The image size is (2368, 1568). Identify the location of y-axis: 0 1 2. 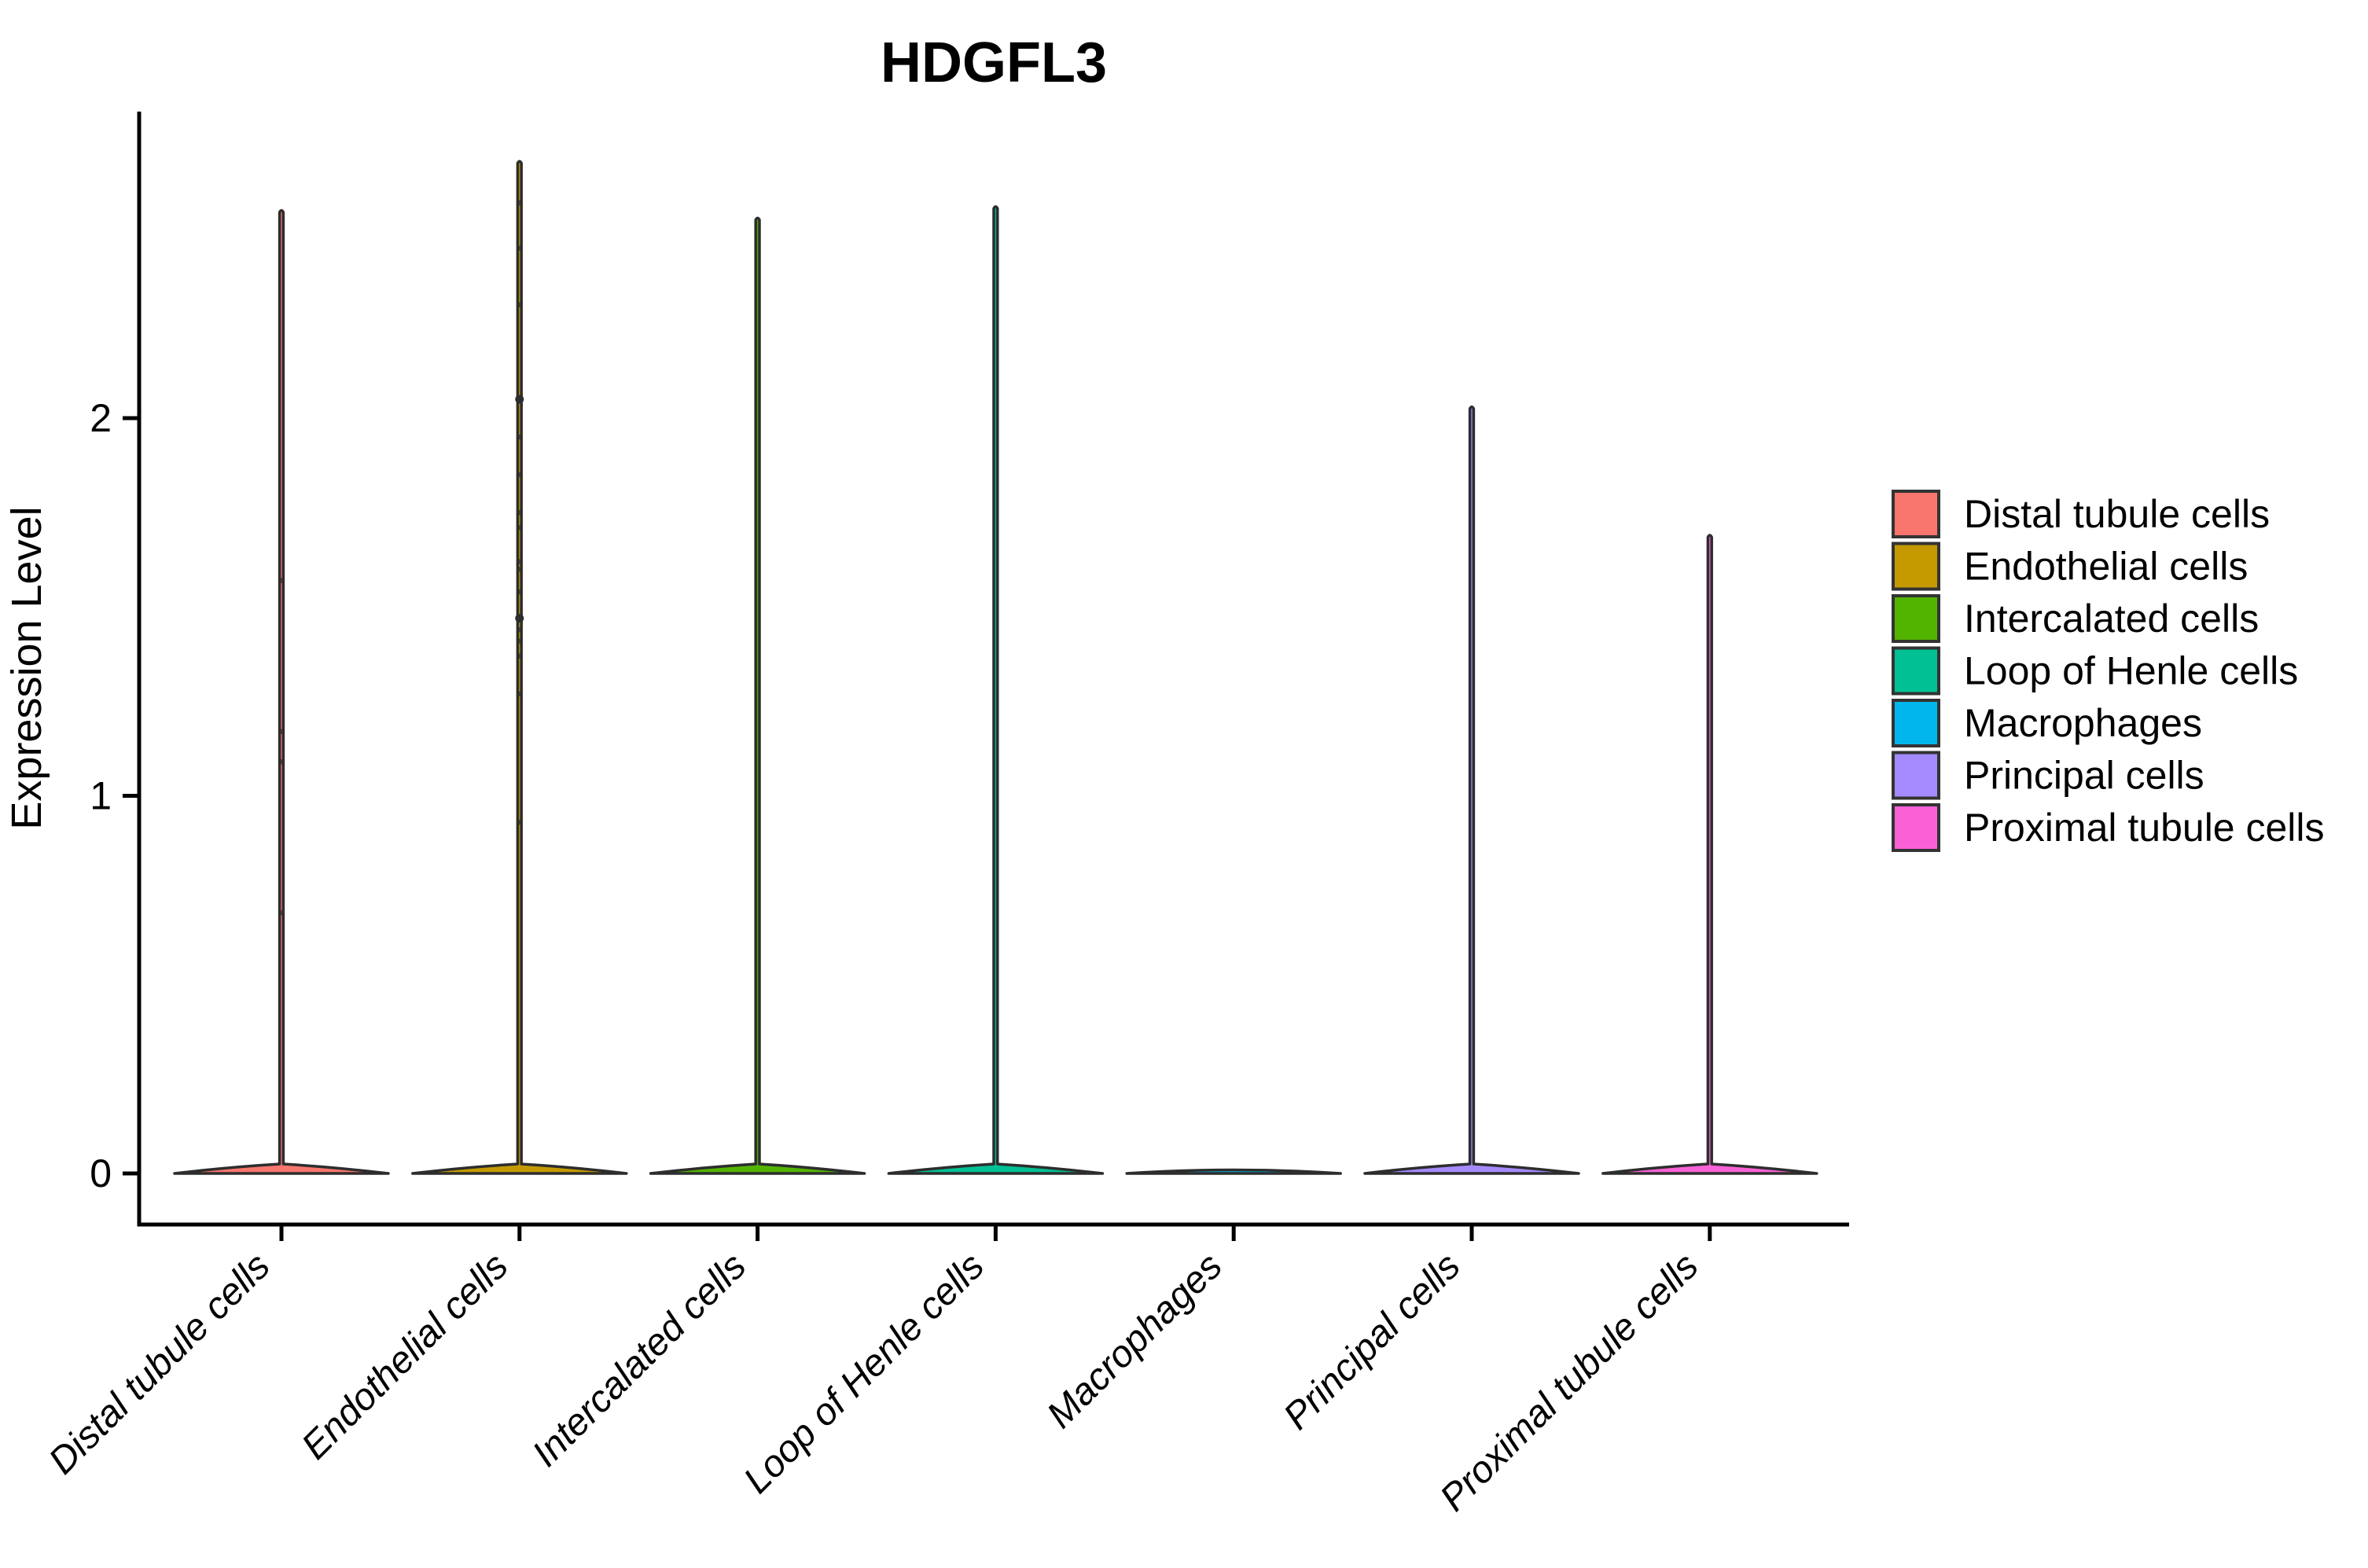
(114, 795).